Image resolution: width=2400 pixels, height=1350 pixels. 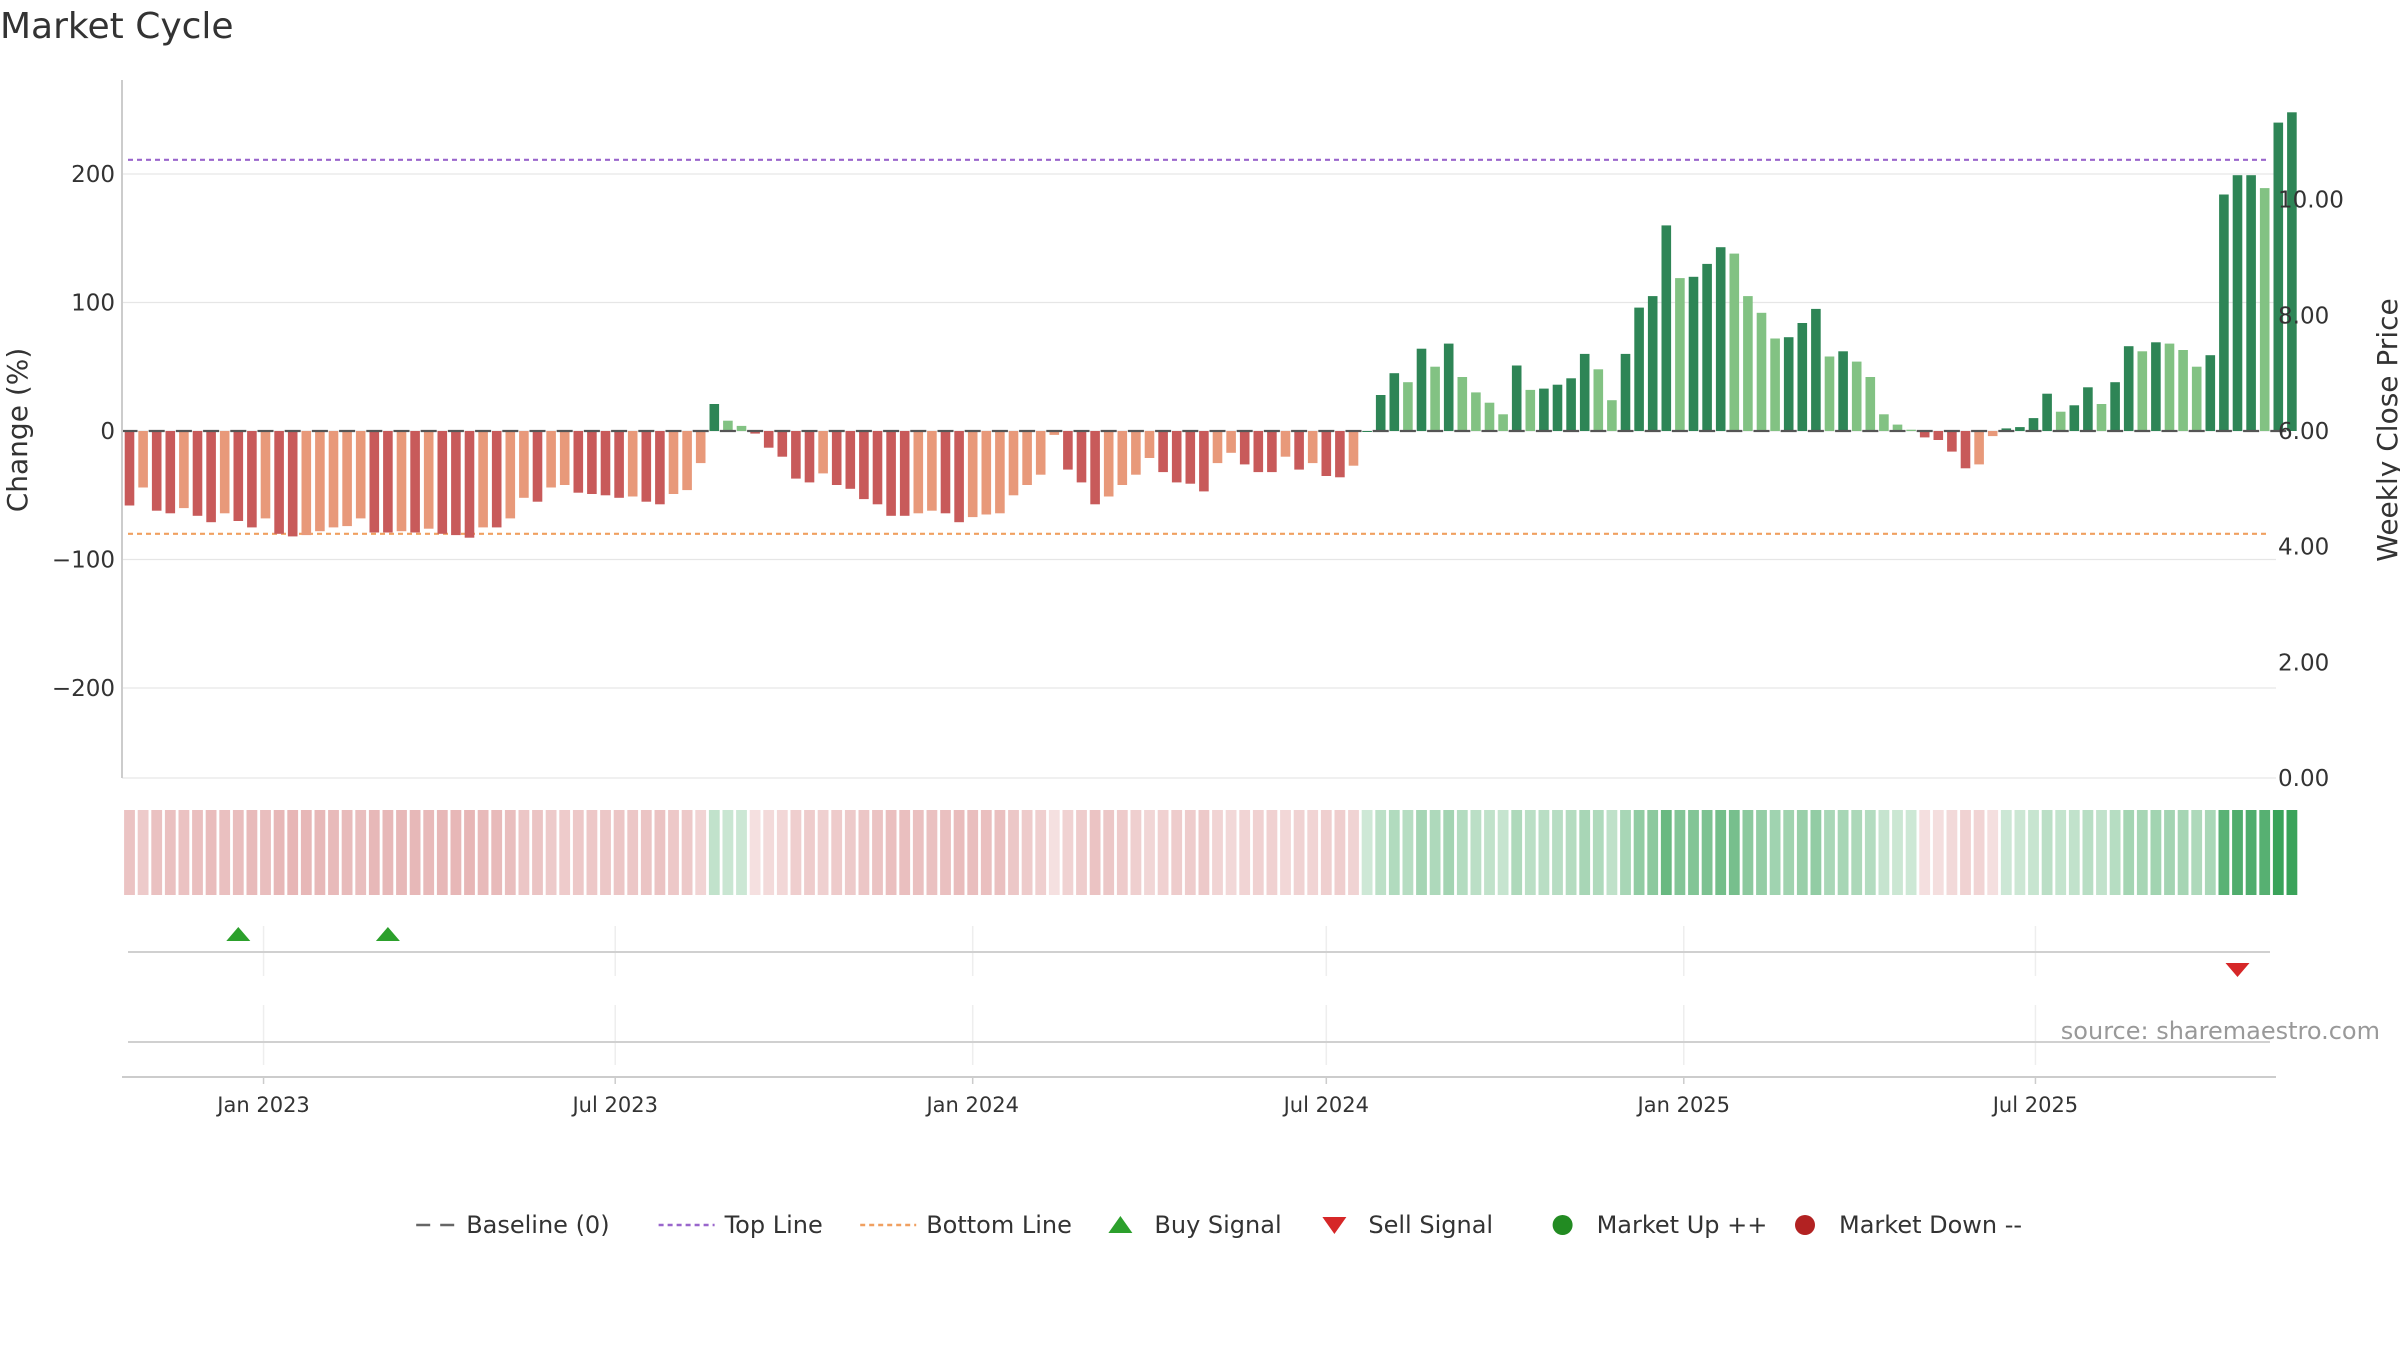 I want to click on legend-swatch, so click(x=1120, y=1224).